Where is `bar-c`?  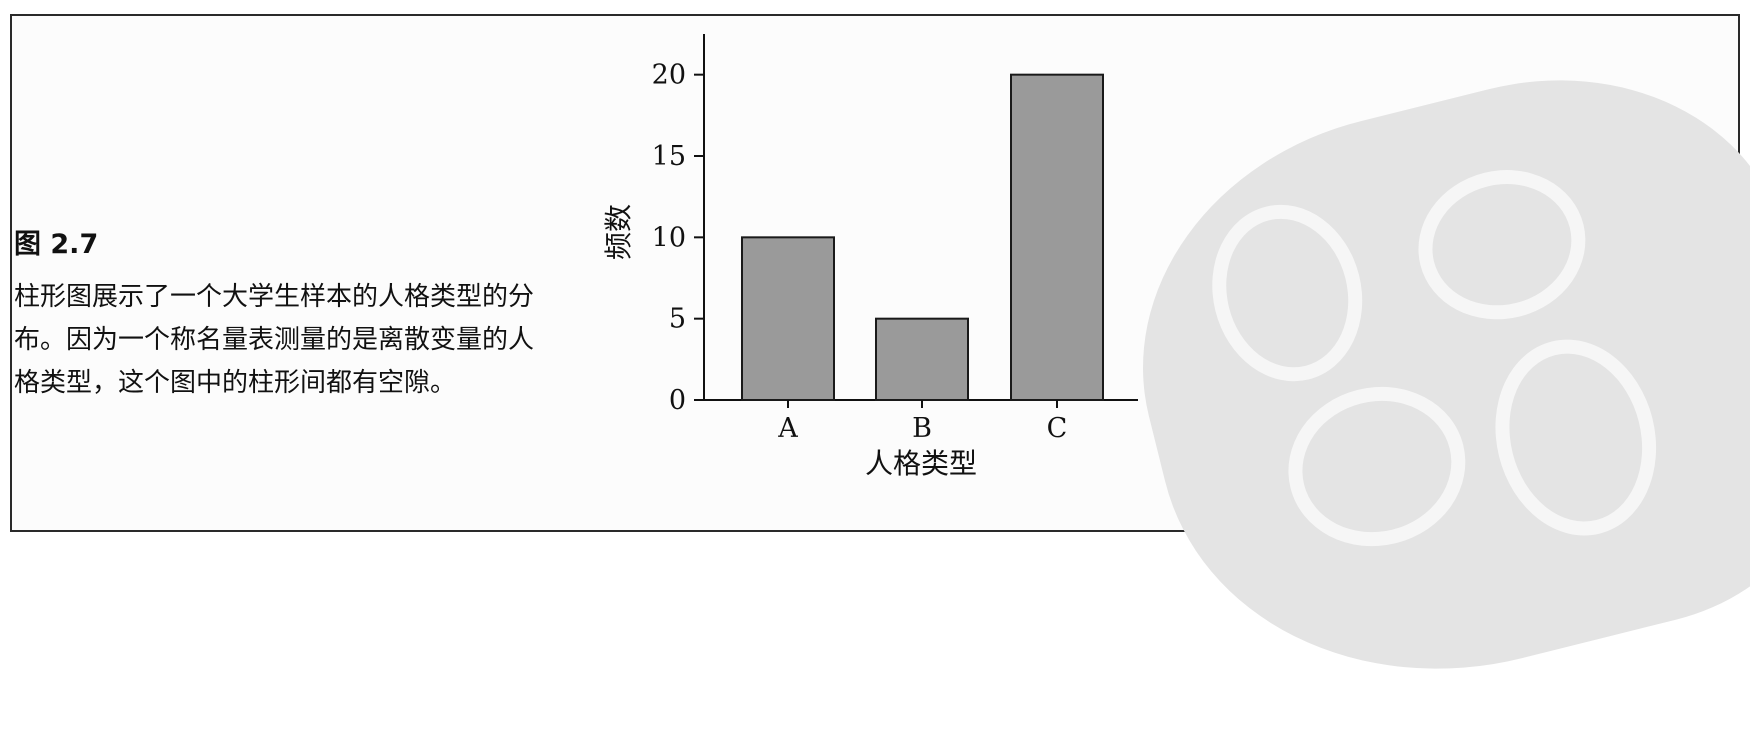 bar-c is located at coordinates (1057, 237).